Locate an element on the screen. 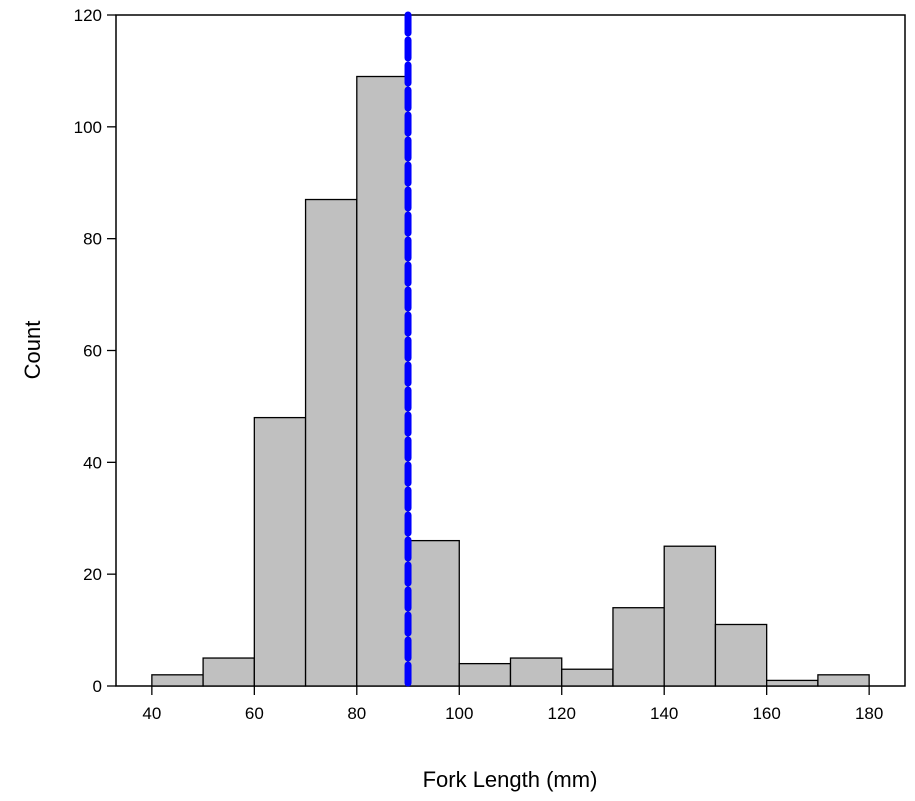 The height and width of the screenshot is (801, 915). y-tick-label-2: 40 is located at coordinates (92, 462).